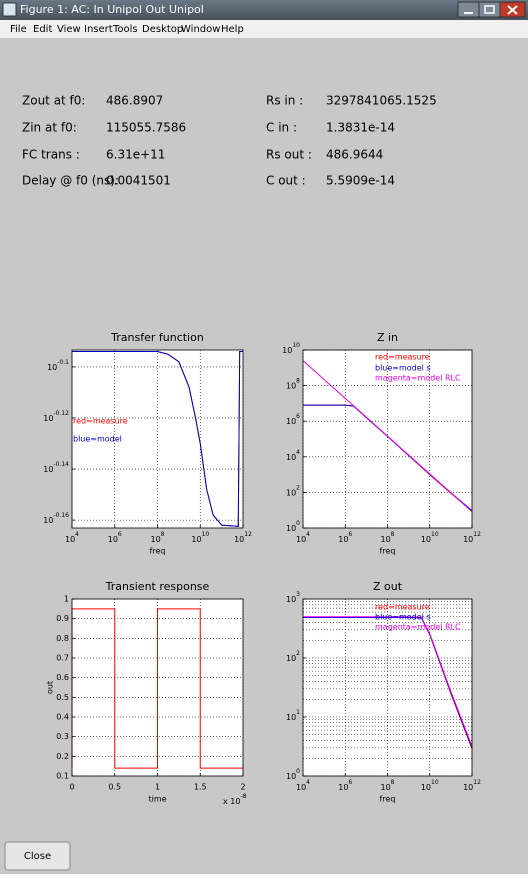 This screenshot has width=528, height=878. What do you see at coordinates (134, 101) in the screenshot?
I see `info-value: 486.8907` at bounding box center [134, 101].